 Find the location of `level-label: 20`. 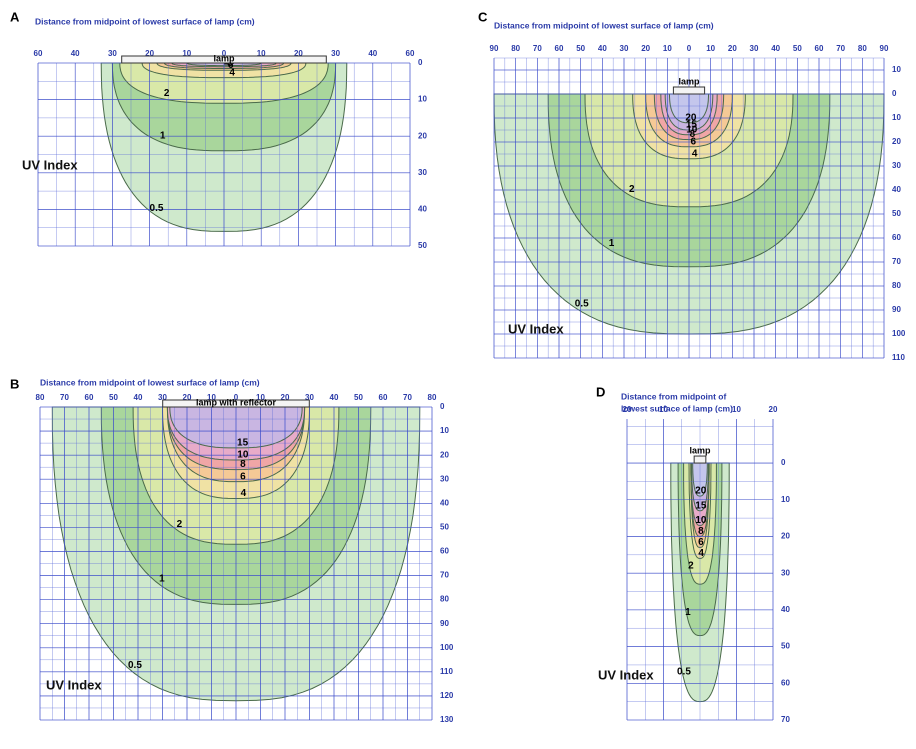

level-label: 20 is located at coordinates (691, 117).